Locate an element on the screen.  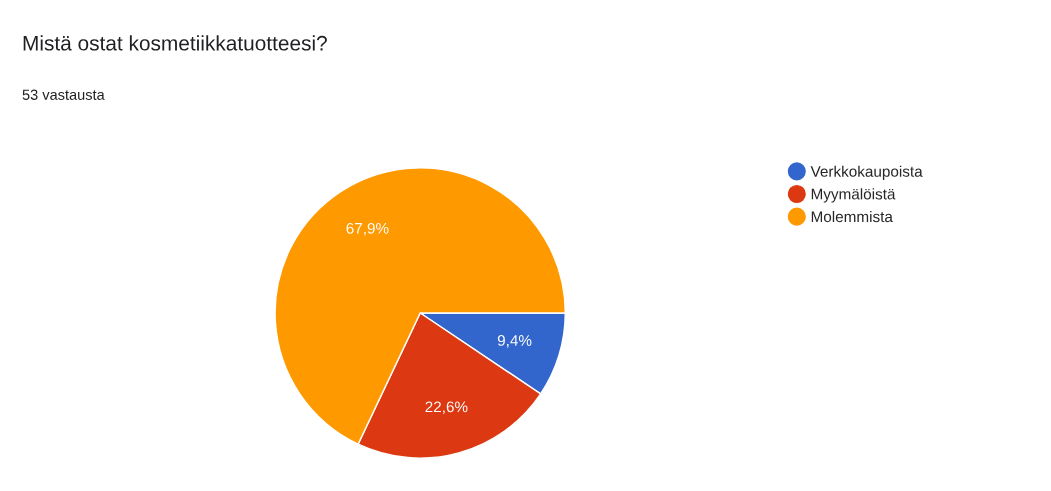
legend-label: Molemmista is located at coordinates (852, 216).